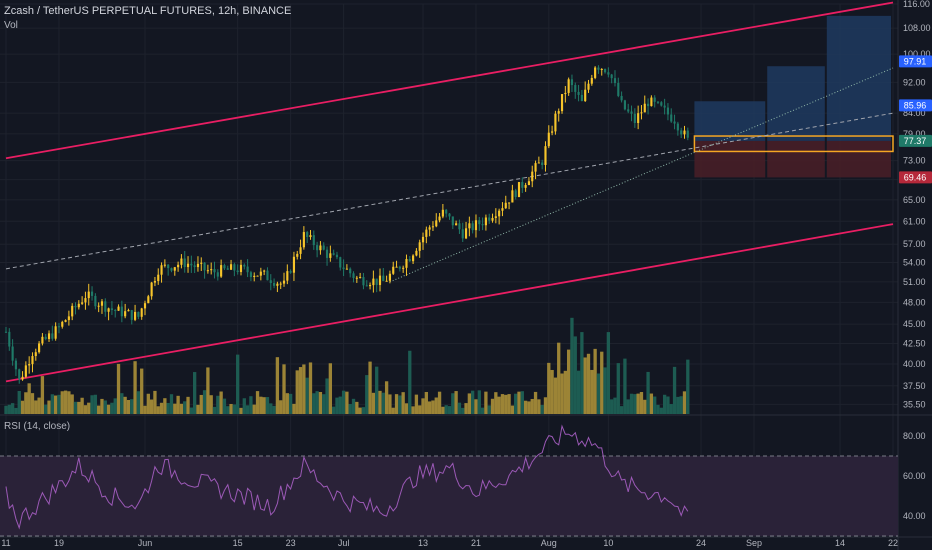 This screenshot has width=932, height=550. What do you see at coordinates (37, 426) in the screenshot?
I see `rsi-label: RSI (14, close)` at bounding box center [37, 426].